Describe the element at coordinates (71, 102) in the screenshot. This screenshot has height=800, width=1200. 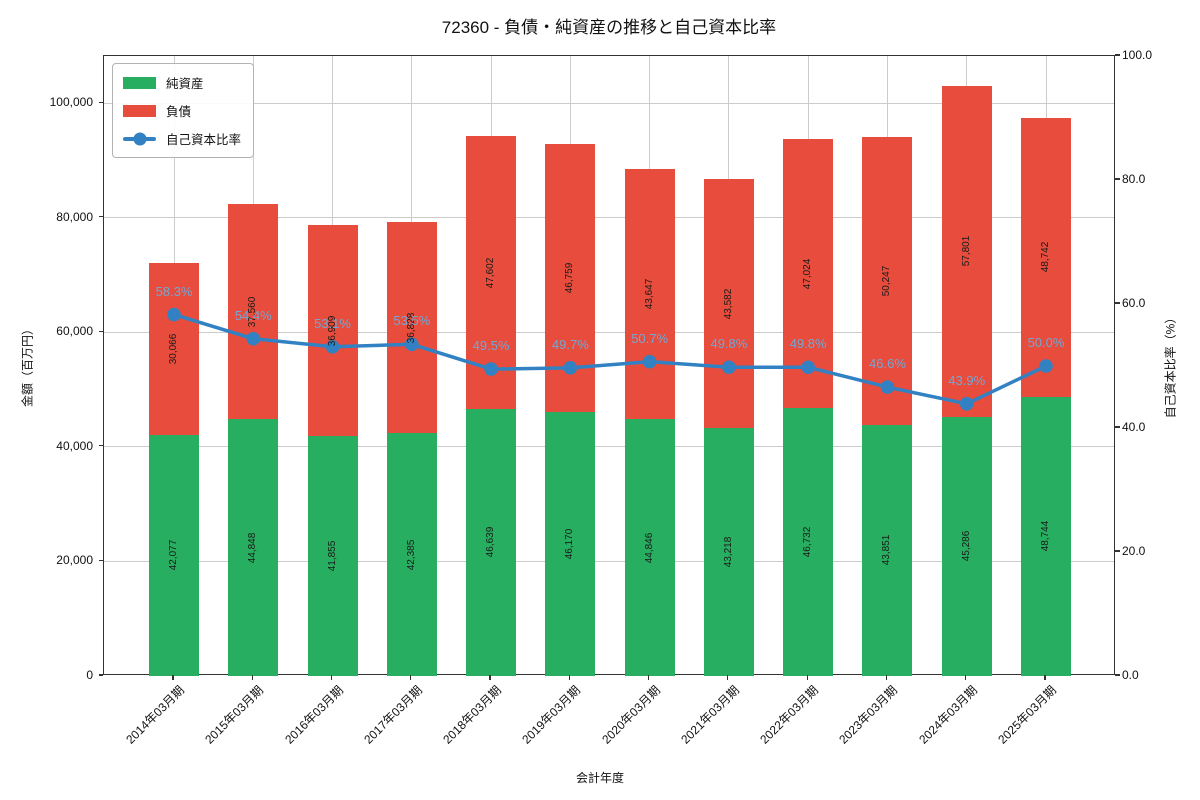
I see `left-axis-tick-label: 100,000` at that location.